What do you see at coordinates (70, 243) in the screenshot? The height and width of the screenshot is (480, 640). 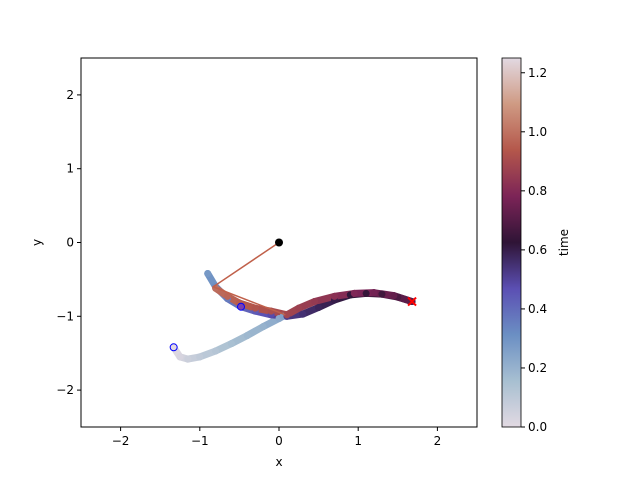 I see `y-tick-label: 0` at bounding box center [70, 243].